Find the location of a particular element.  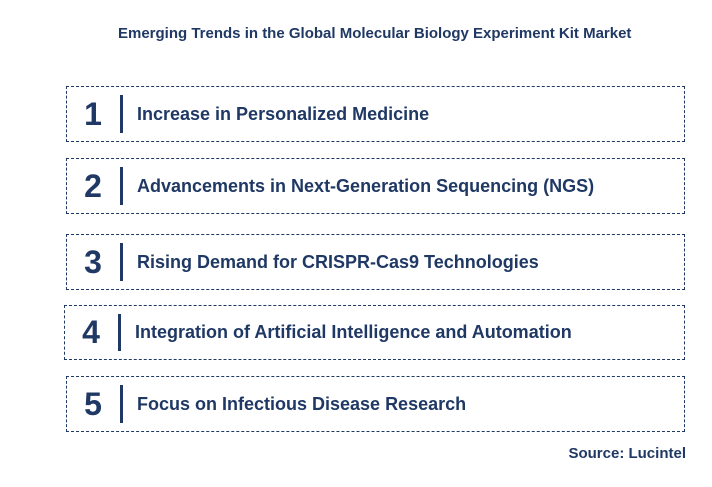

trend-number: 5 is located at coordinates (93, 403).